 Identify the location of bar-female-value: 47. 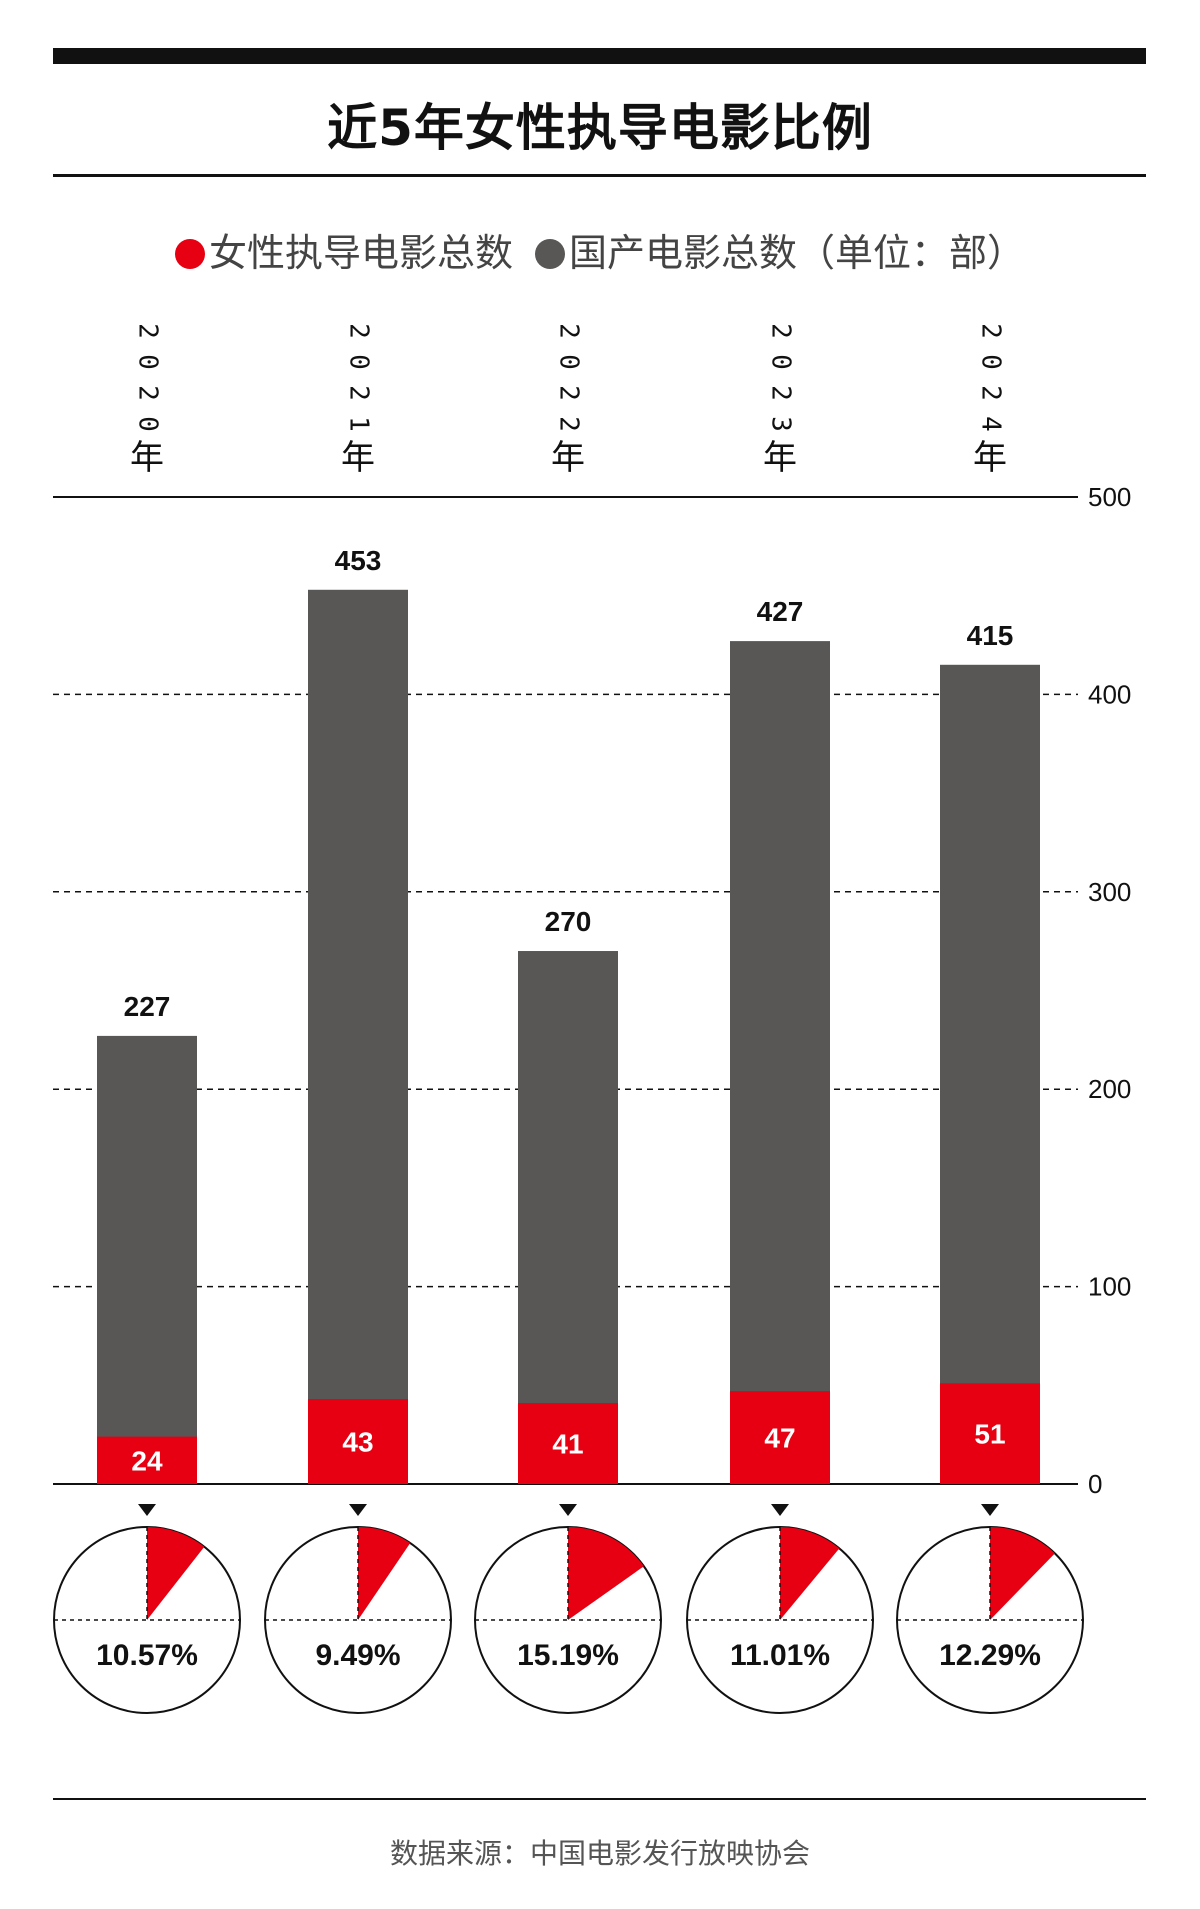
(779, 1438).